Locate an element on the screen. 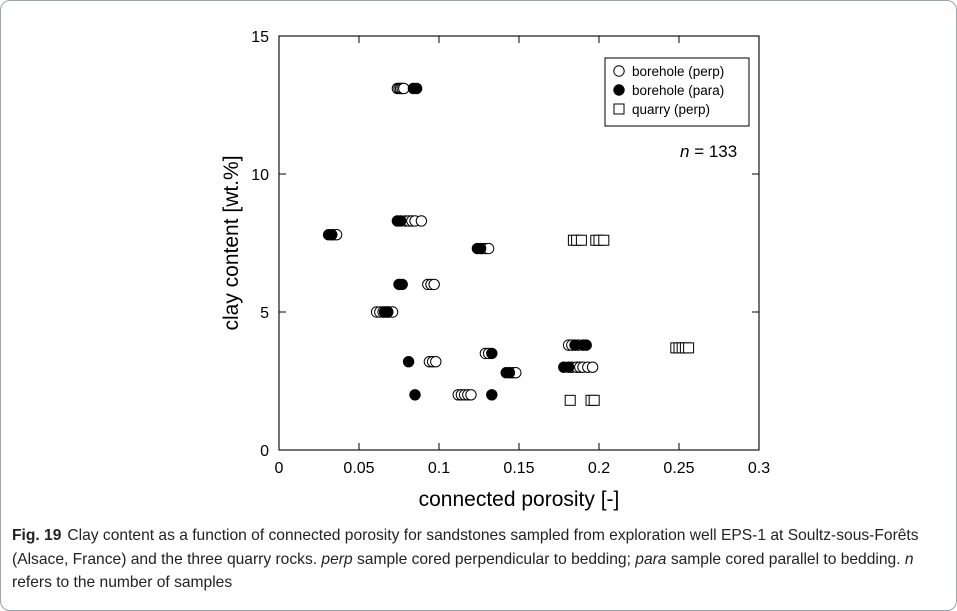 Image resolution: width=957 pixels, height=611 pixels. caption-term-perp: perp is located at coordinates (337, 559).